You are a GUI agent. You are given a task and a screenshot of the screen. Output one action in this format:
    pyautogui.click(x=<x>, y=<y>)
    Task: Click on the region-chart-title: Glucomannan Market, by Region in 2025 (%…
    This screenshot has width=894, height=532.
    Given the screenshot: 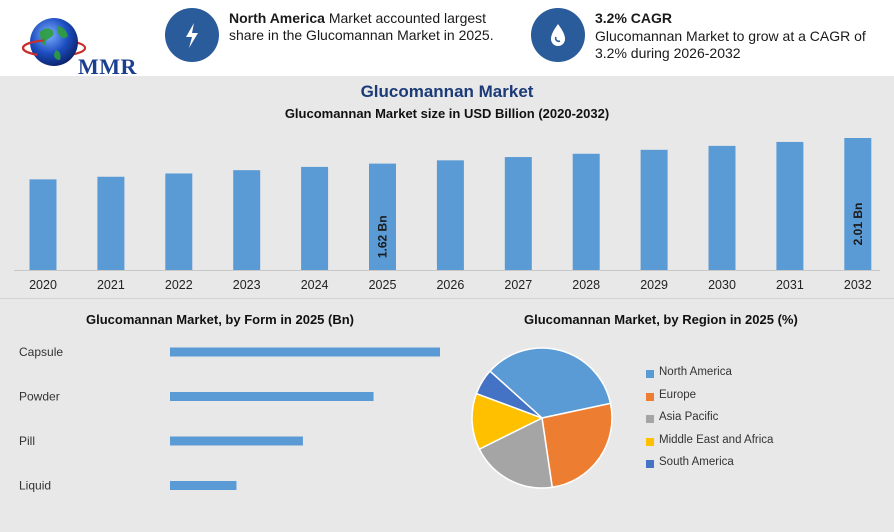 What is the action you would take?
    pyautogui.click(x=661, y=319)
    